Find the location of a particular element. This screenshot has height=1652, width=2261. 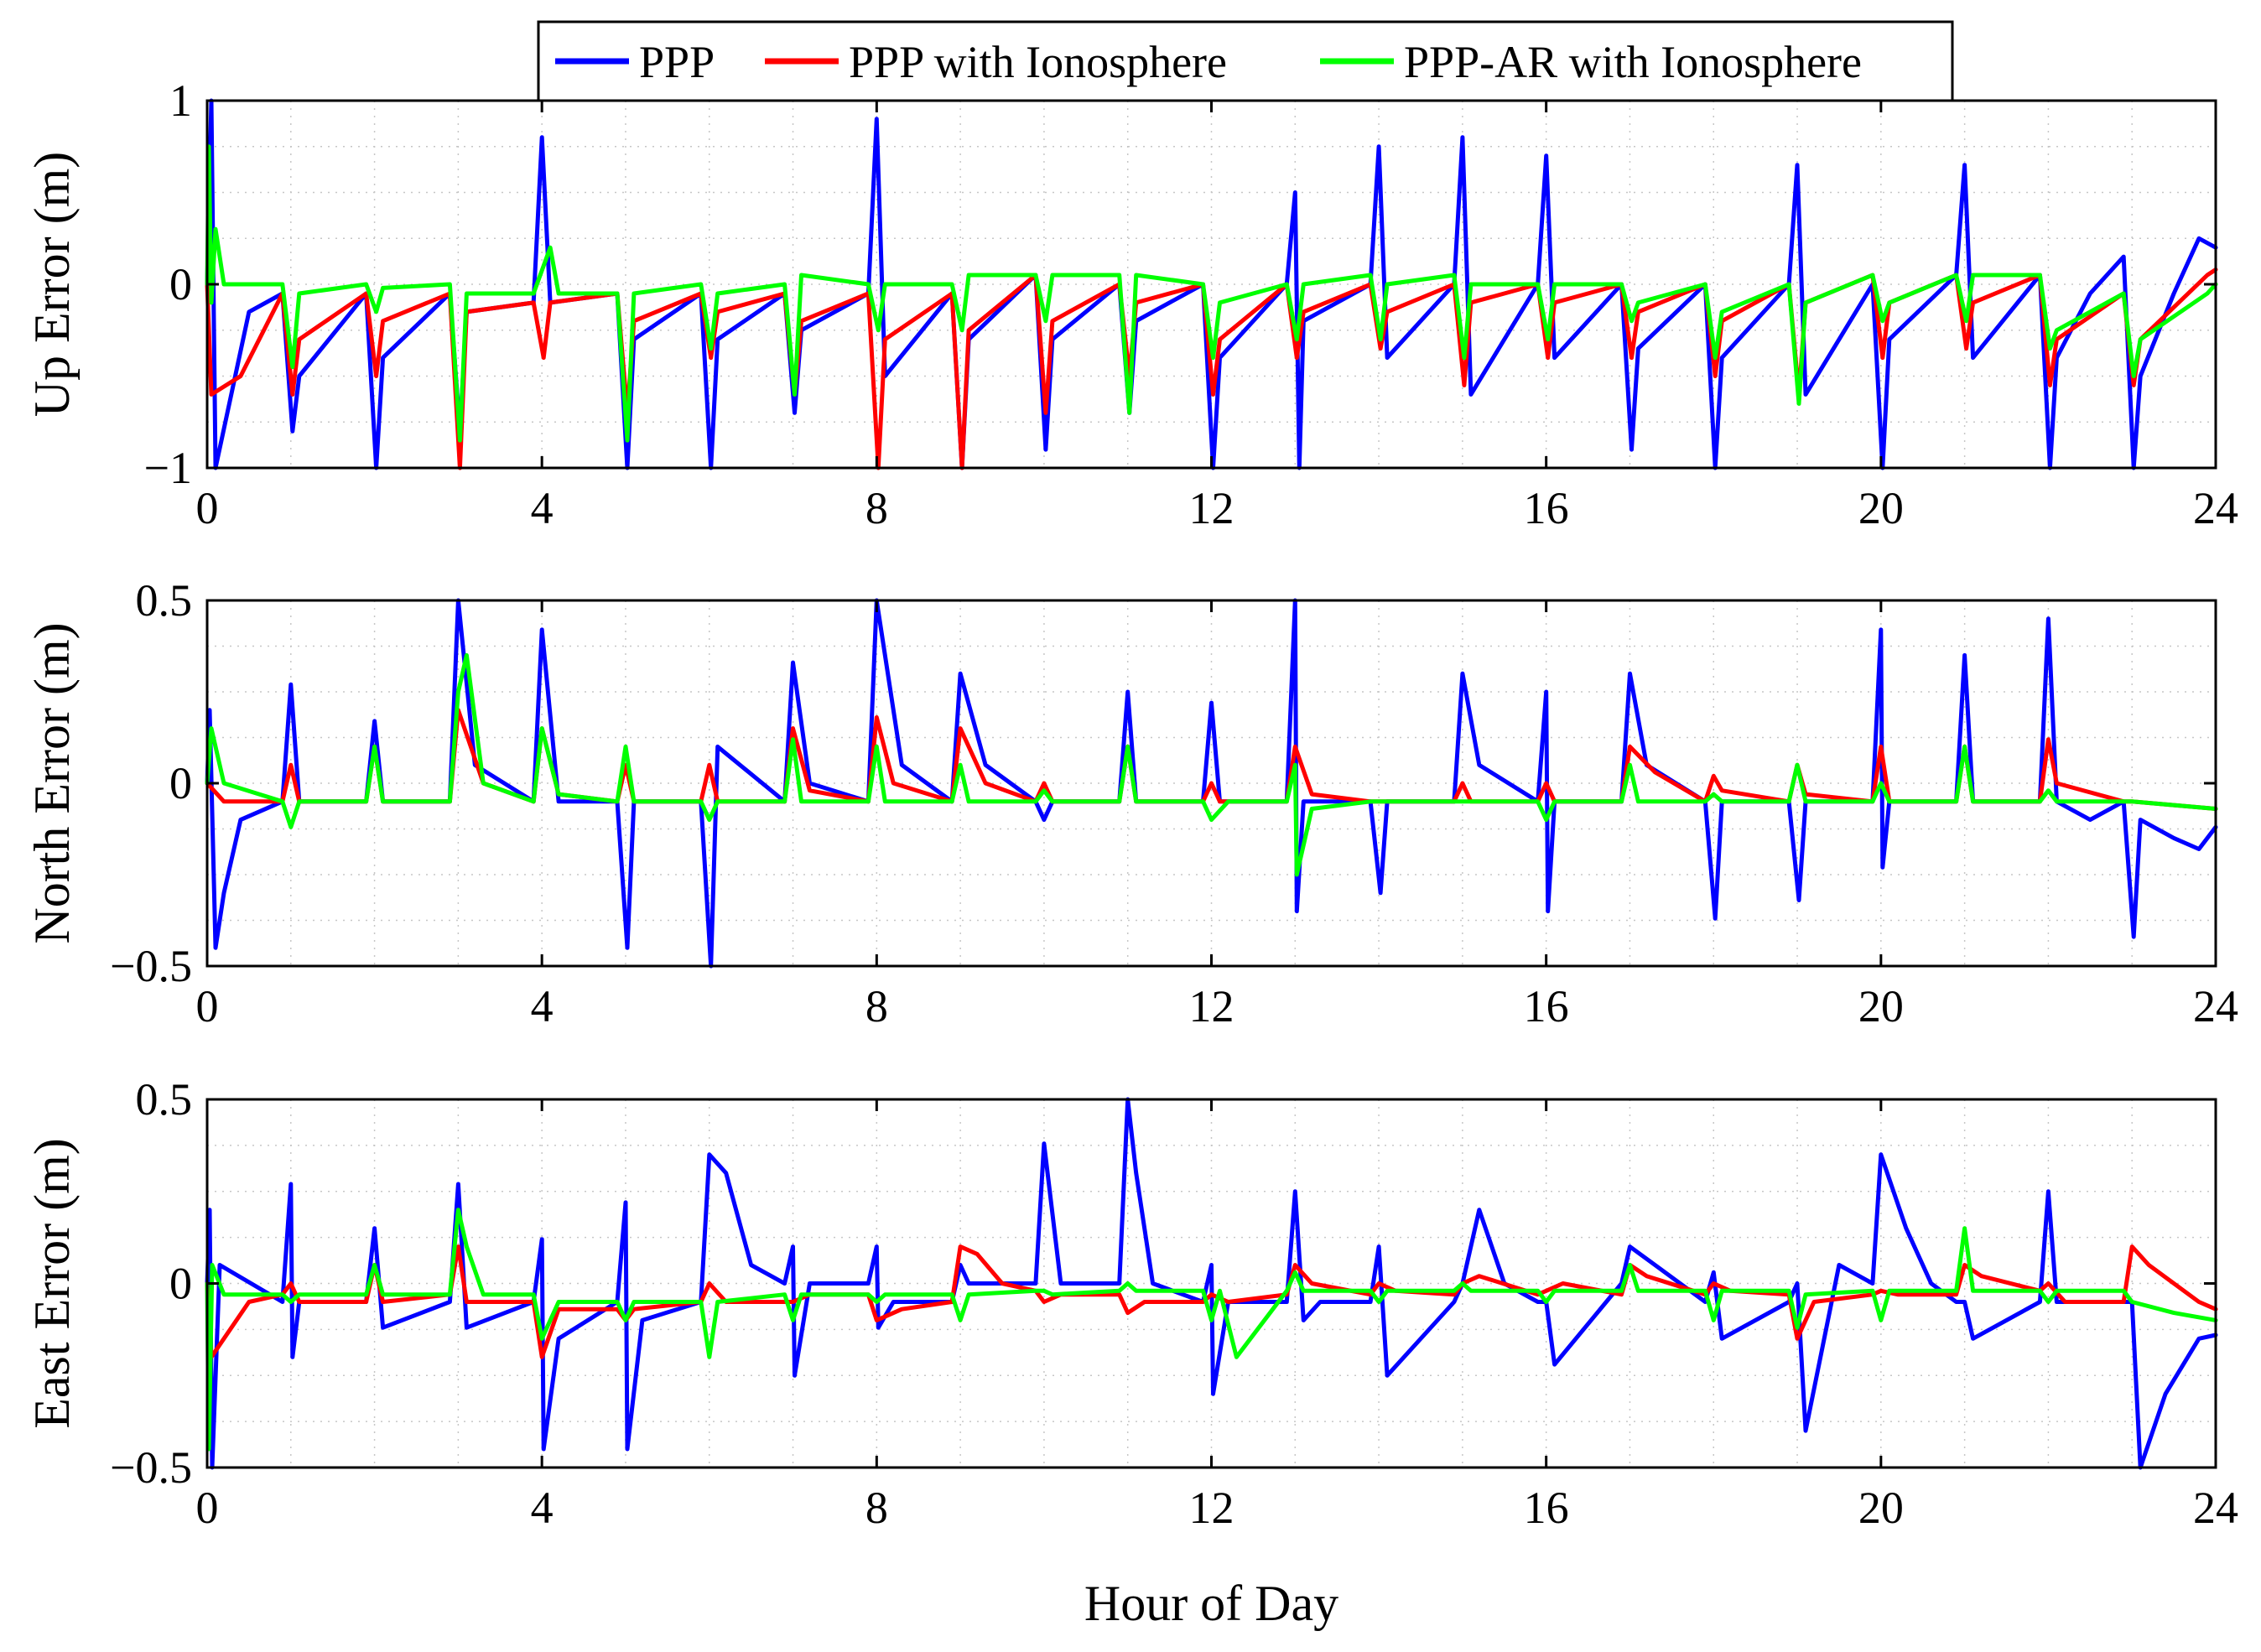

up-x-tick-label: 20 is located at coordinates (1881, 508).